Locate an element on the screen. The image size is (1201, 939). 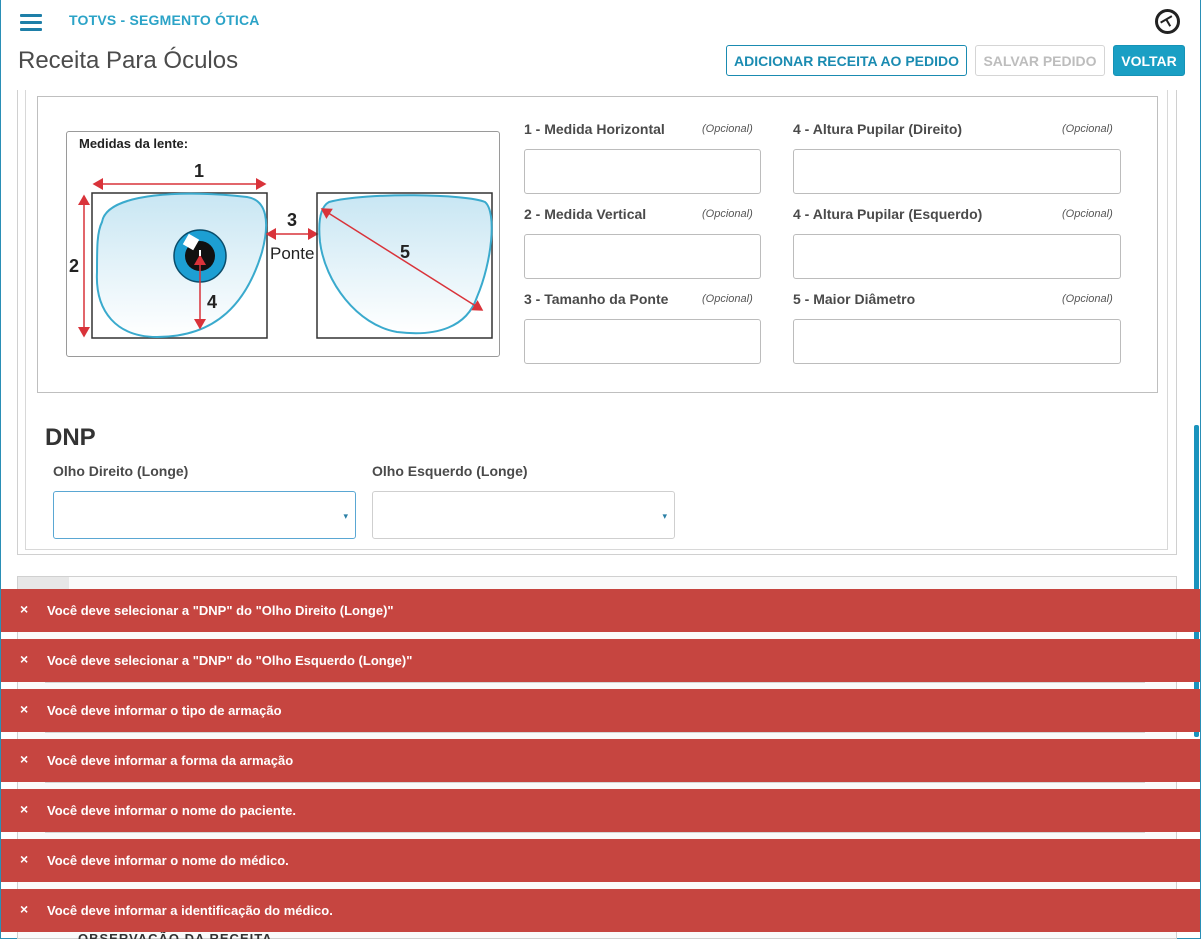
back-button: VOLTAR is located at coordinates (1149, 60).